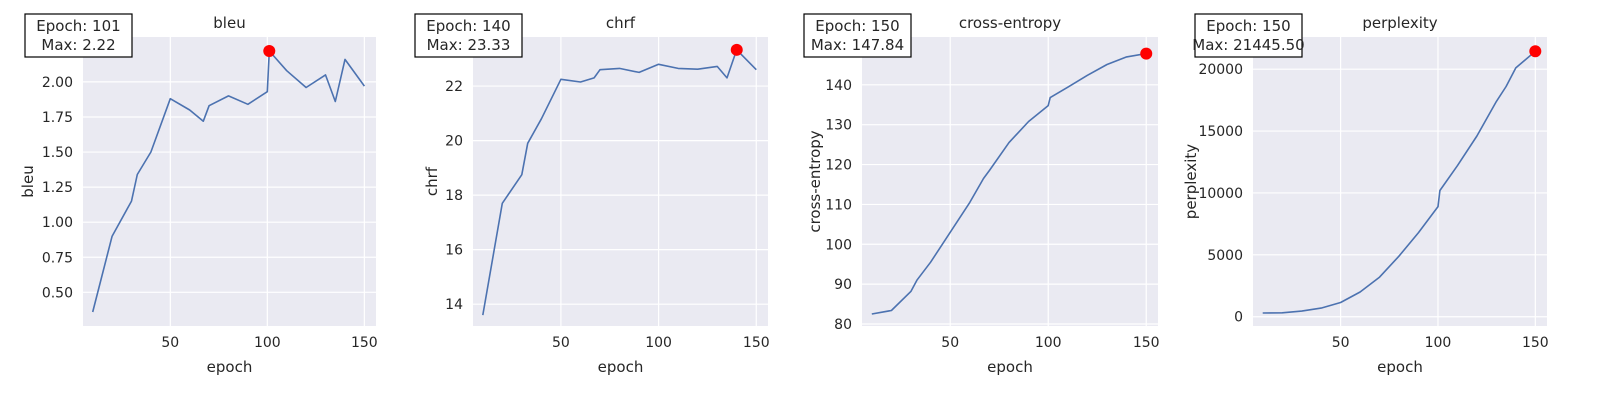 This screenshot has width=1600, height=400. Describe the element at coordinates (454, 251) in the screenshot. I see `y-tick-label: 16` at that location.